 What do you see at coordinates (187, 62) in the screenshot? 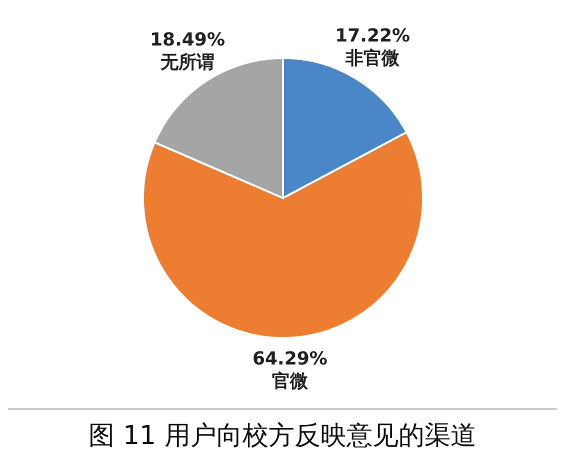
I see `slice-label: 无所谓` at bounding box center [187, 62].